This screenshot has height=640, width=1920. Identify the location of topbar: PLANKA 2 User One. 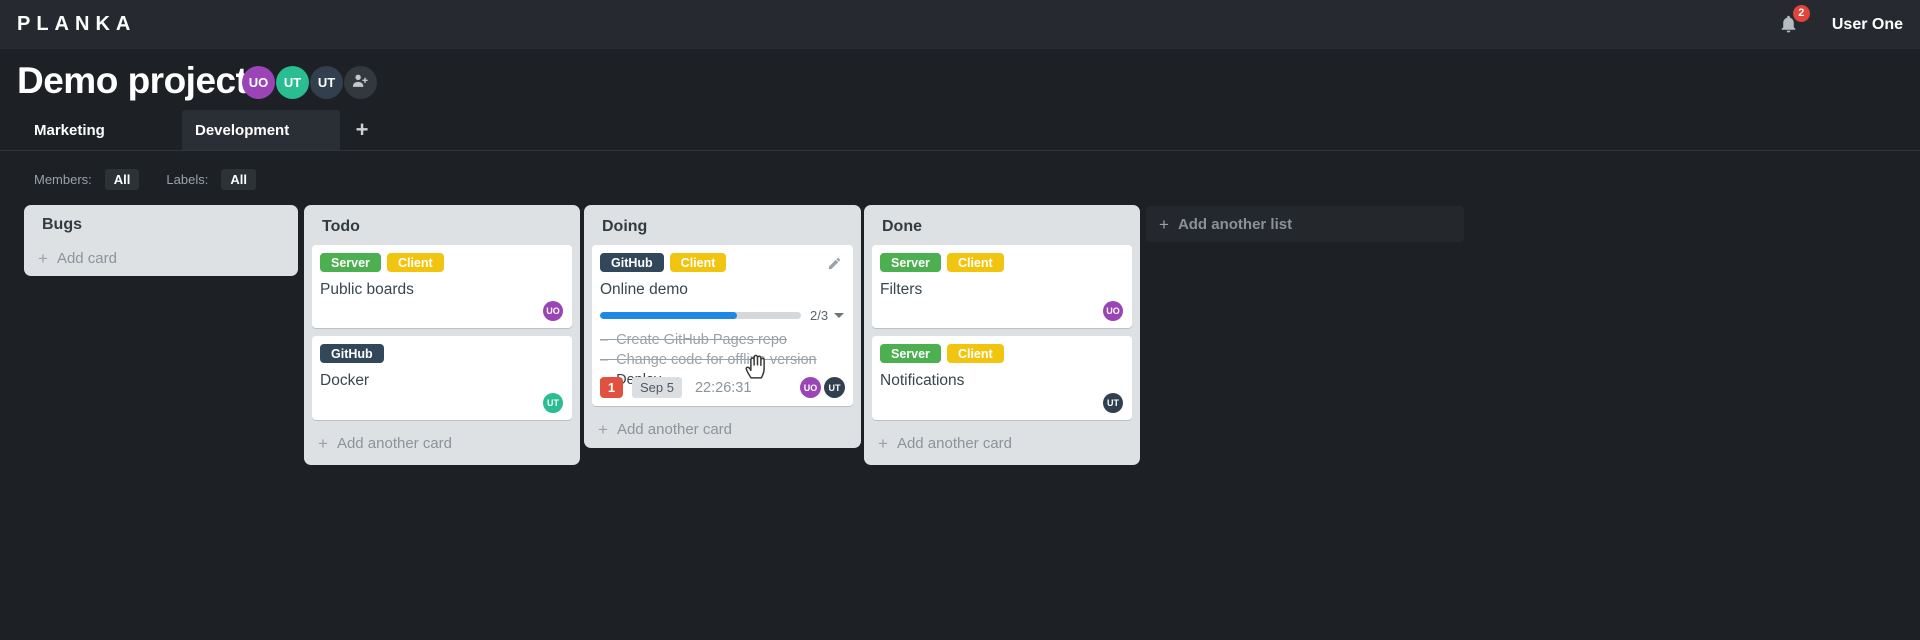
(960, 24).